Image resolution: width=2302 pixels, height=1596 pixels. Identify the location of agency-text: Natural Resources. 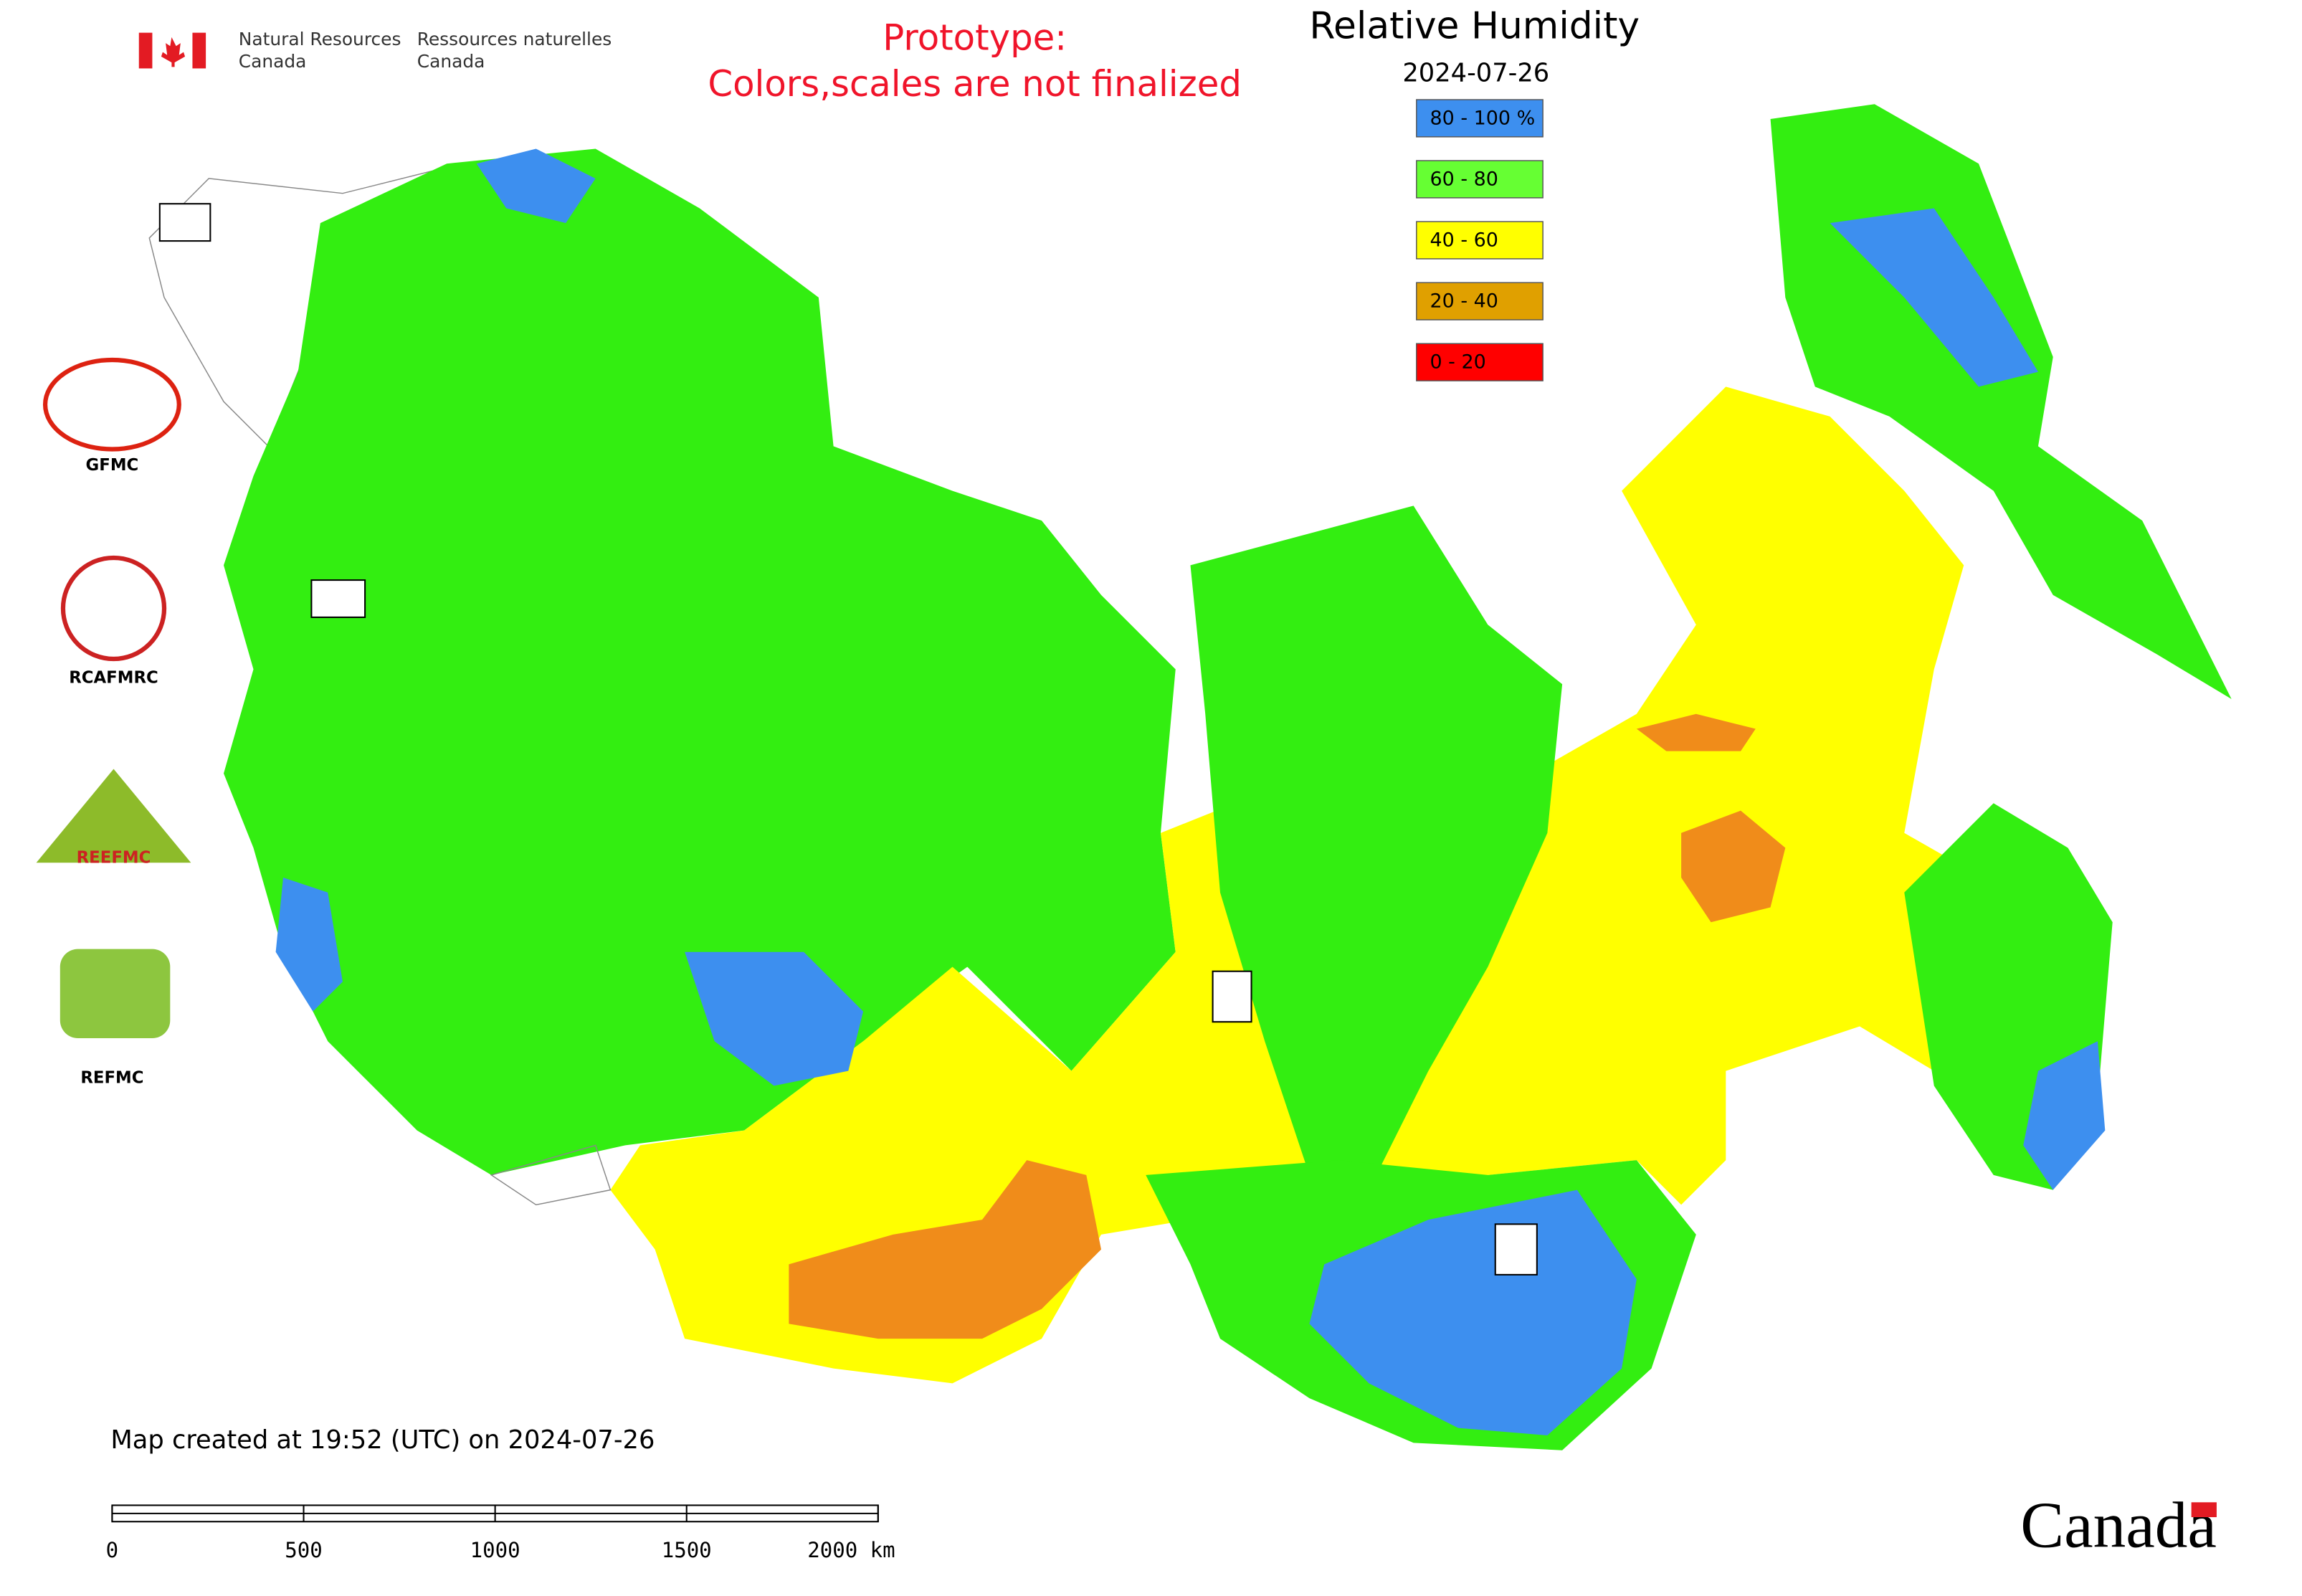
(320, 39).